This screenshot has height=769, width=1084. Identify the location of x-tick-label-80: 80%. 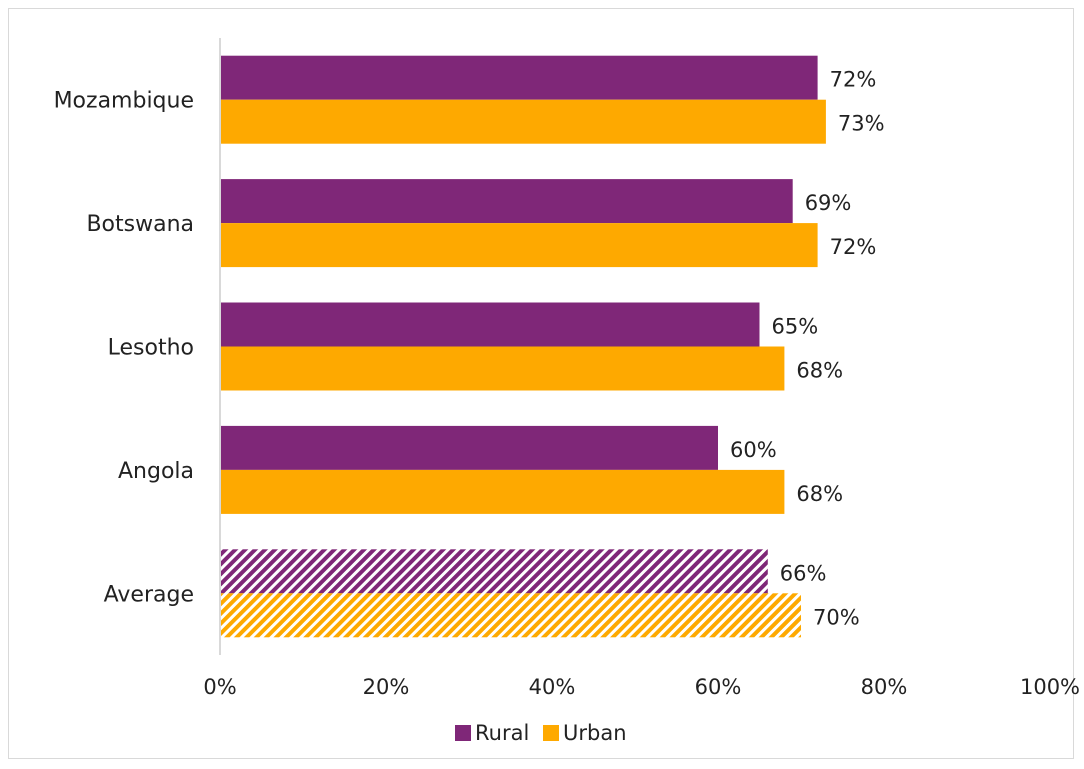
(884, 687).